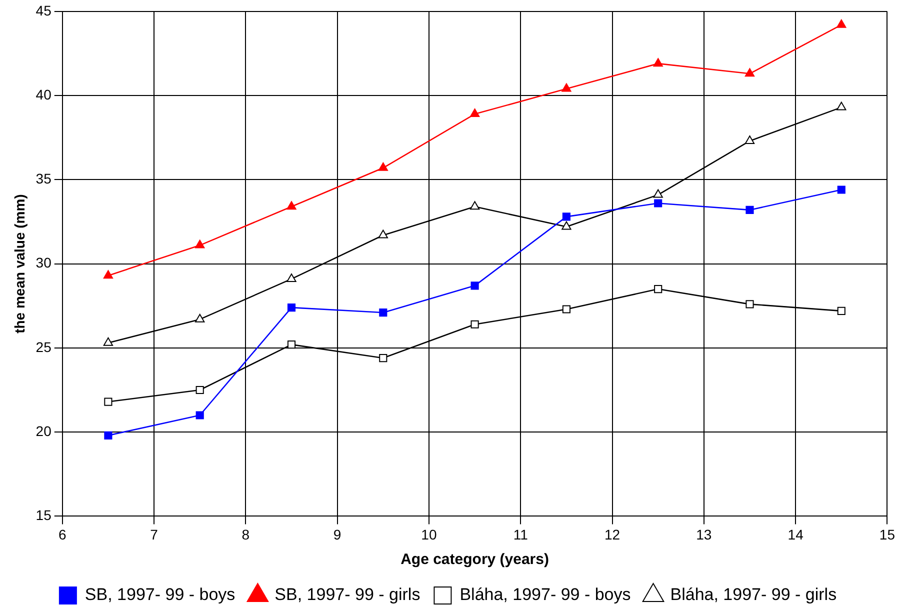  I want to click on x-axis-title: Age category (years), so click(474, 559).